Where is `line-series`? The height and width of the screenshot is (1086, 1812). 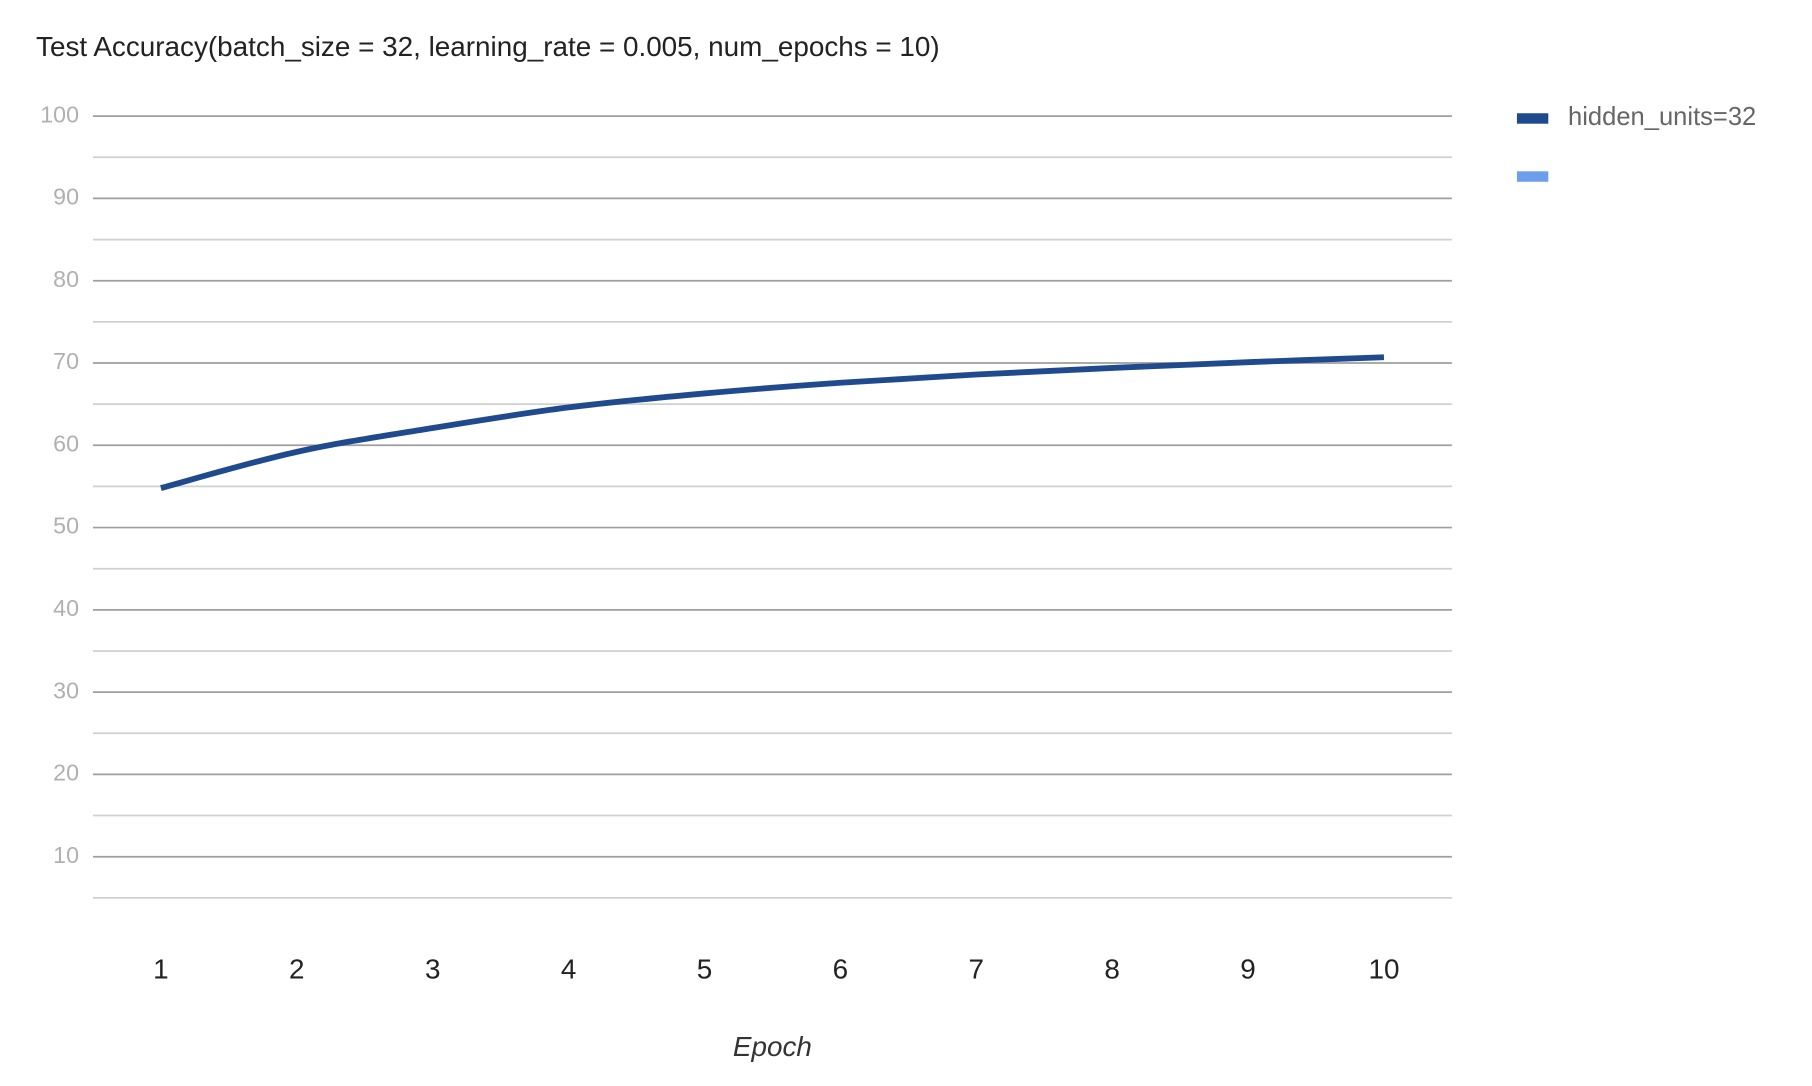
line-series is located at coordinates (772, 422).